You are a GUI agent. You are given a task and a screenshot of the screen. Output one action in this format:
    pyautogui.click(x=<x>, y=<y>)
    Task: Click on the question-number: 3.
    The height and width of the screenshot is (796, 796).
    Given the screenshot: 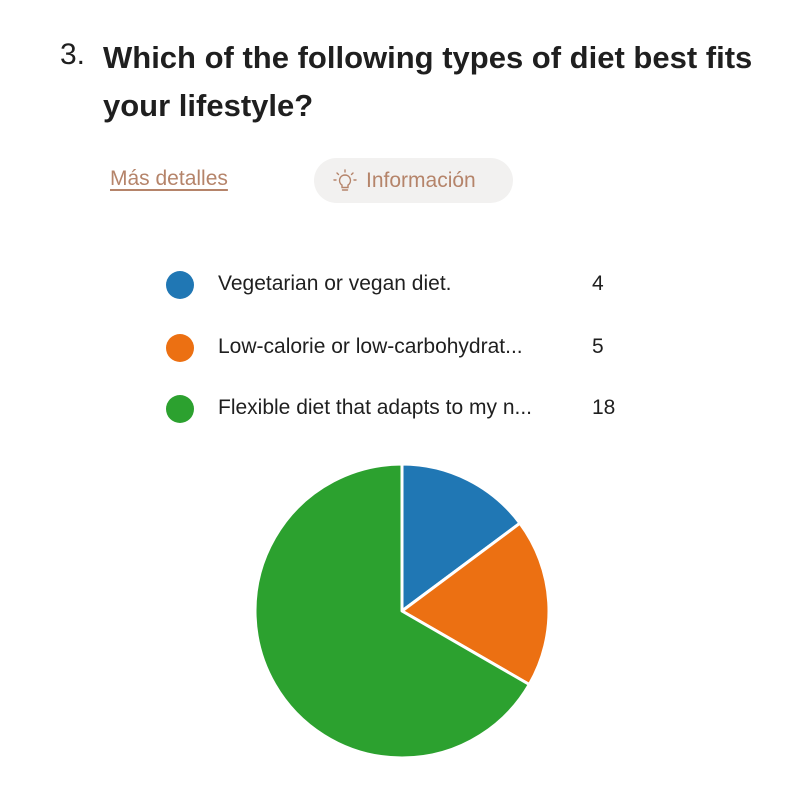 What is the action you would take?
    pyautogui.click(x=73, y=54)
    